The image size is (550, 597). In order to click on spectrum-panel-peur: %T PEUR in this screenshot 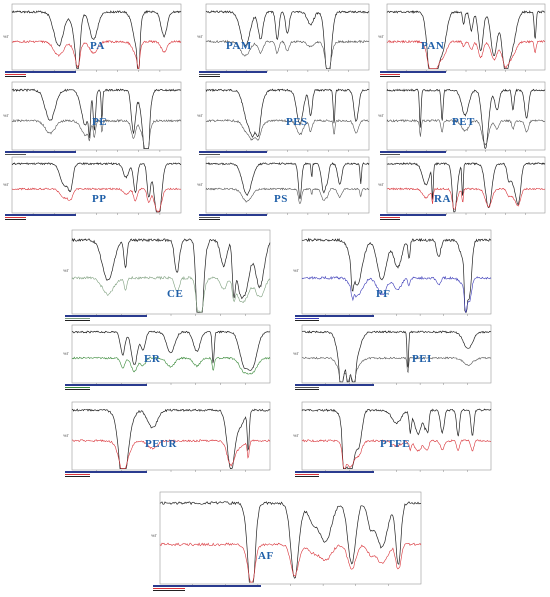, I will do `click(168, 440)`.